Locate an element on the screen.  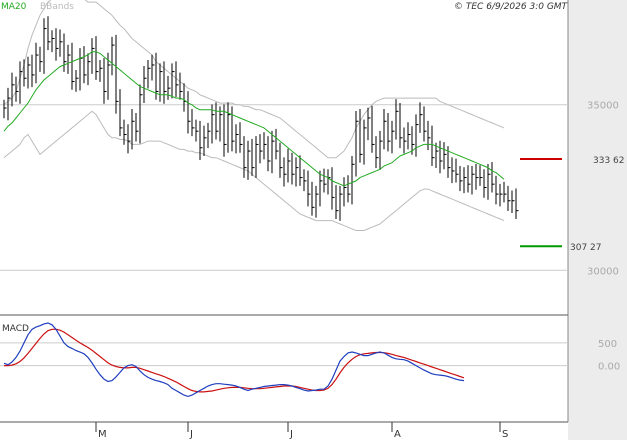
ma-legend-label: MA20 is located at coordinates (14, 7).